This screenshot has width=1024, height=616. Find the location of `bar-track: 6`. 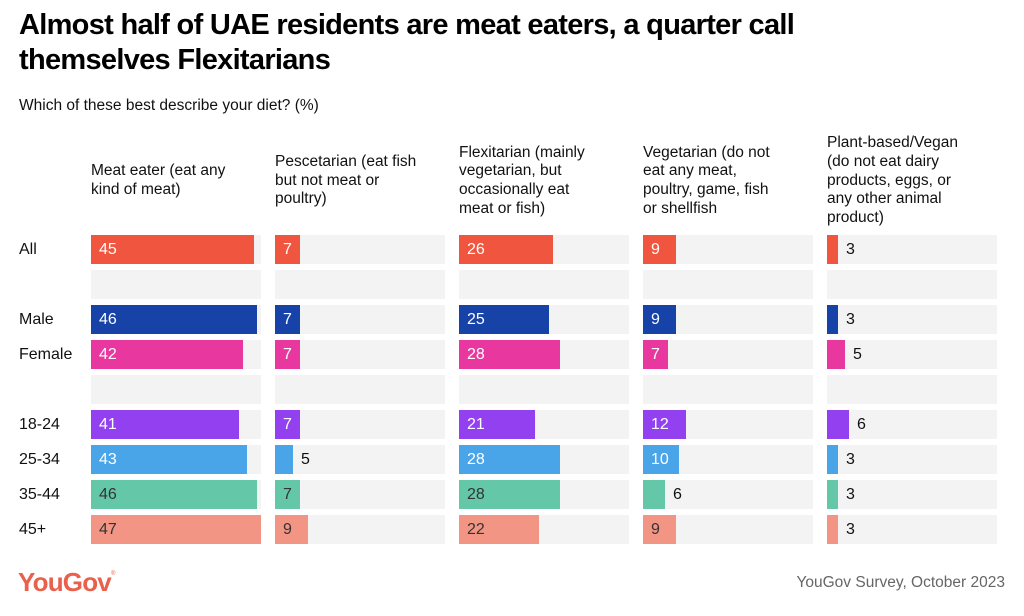

bar-track: 6 is located at coordinates (728, 494).